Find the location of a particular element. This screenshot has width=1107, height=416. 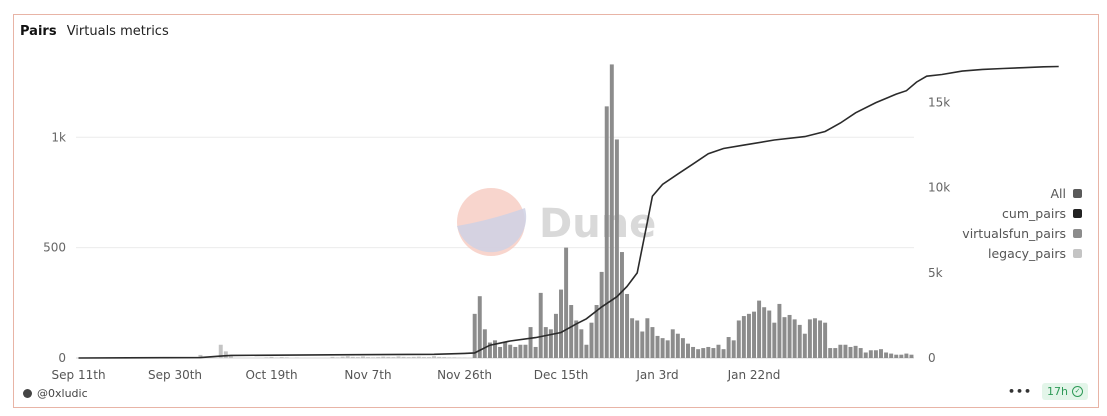

chart-subtitle: Virtuals metrics is located at coordinates (117, 31).